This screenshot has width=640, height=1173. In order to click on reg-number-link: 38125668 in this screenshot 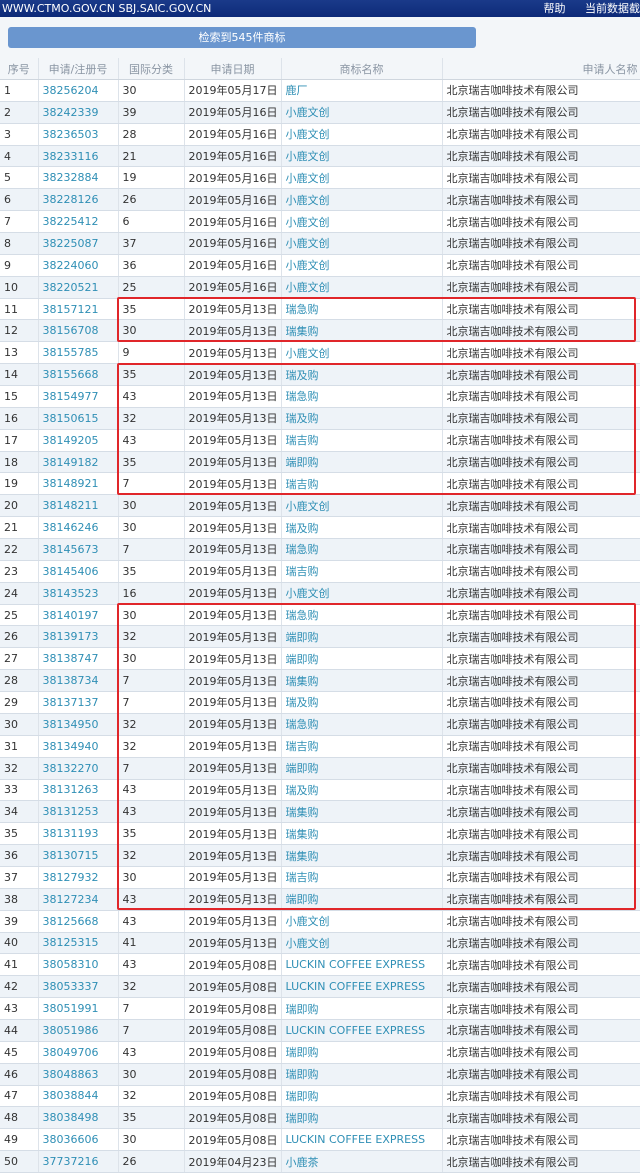, I will do `click(78, 921)`.